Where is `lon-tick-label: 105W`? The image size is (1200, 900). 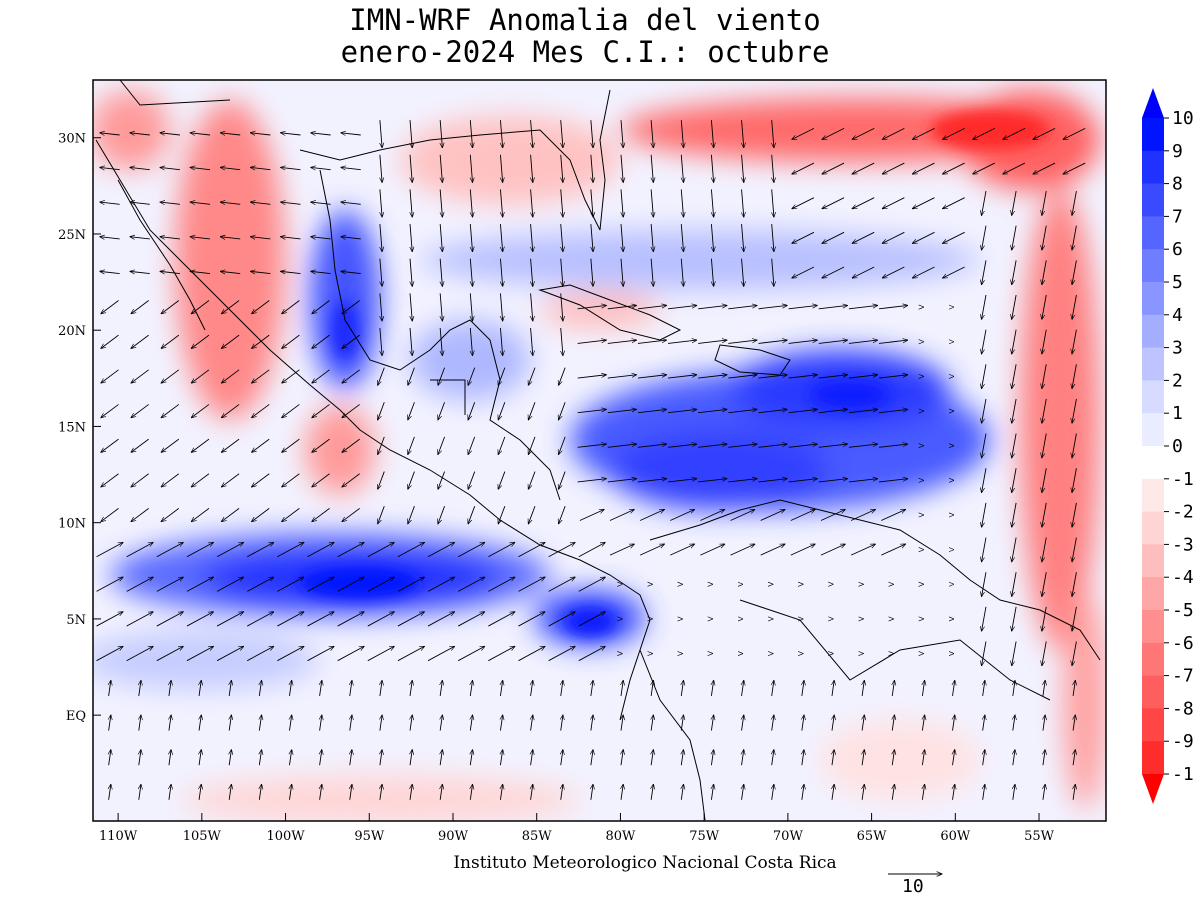 lon-tick-label: 105W is located at coordinates (202, 836).